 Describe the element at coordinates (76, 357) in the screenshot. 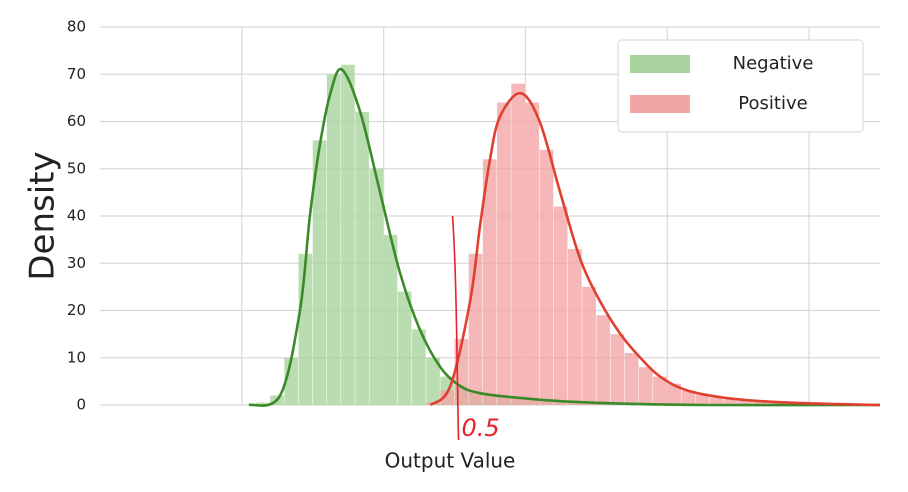

I see `y-tick-label: 10` at that location.